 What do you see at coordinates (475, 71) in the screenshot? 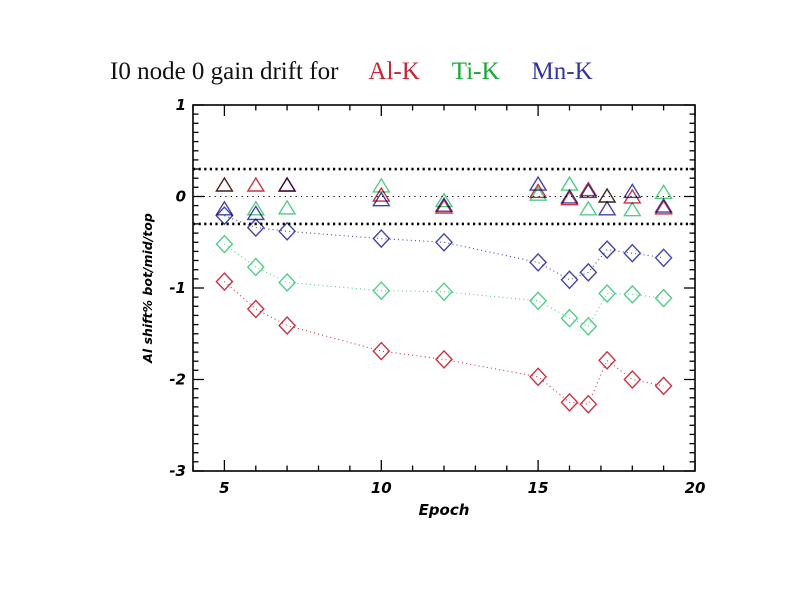
I see `legend-item-ti-k: Ti-K` at bounding box center [475, 71].